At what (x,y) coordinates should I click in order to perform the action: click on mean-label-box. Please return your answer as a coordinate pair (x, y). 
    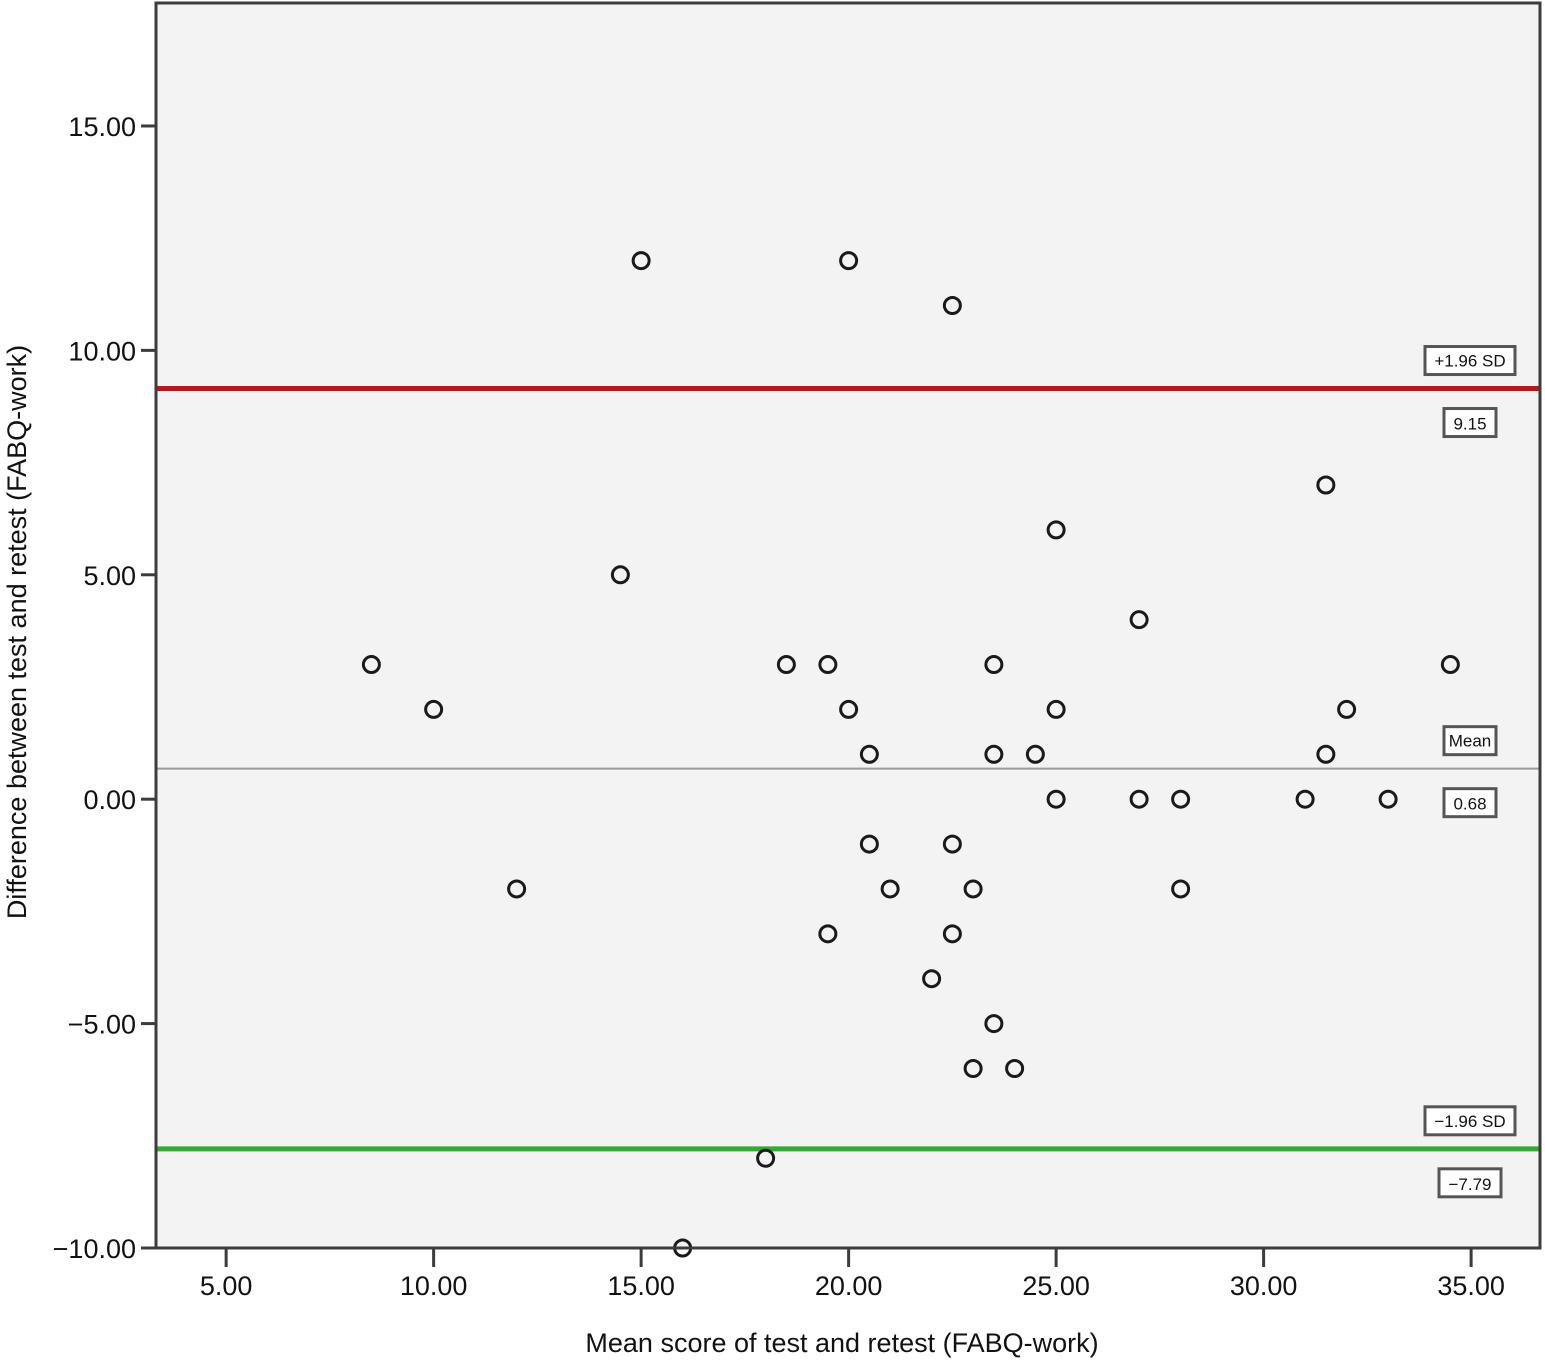
    Looking at the image, I should click on (1470, 741).